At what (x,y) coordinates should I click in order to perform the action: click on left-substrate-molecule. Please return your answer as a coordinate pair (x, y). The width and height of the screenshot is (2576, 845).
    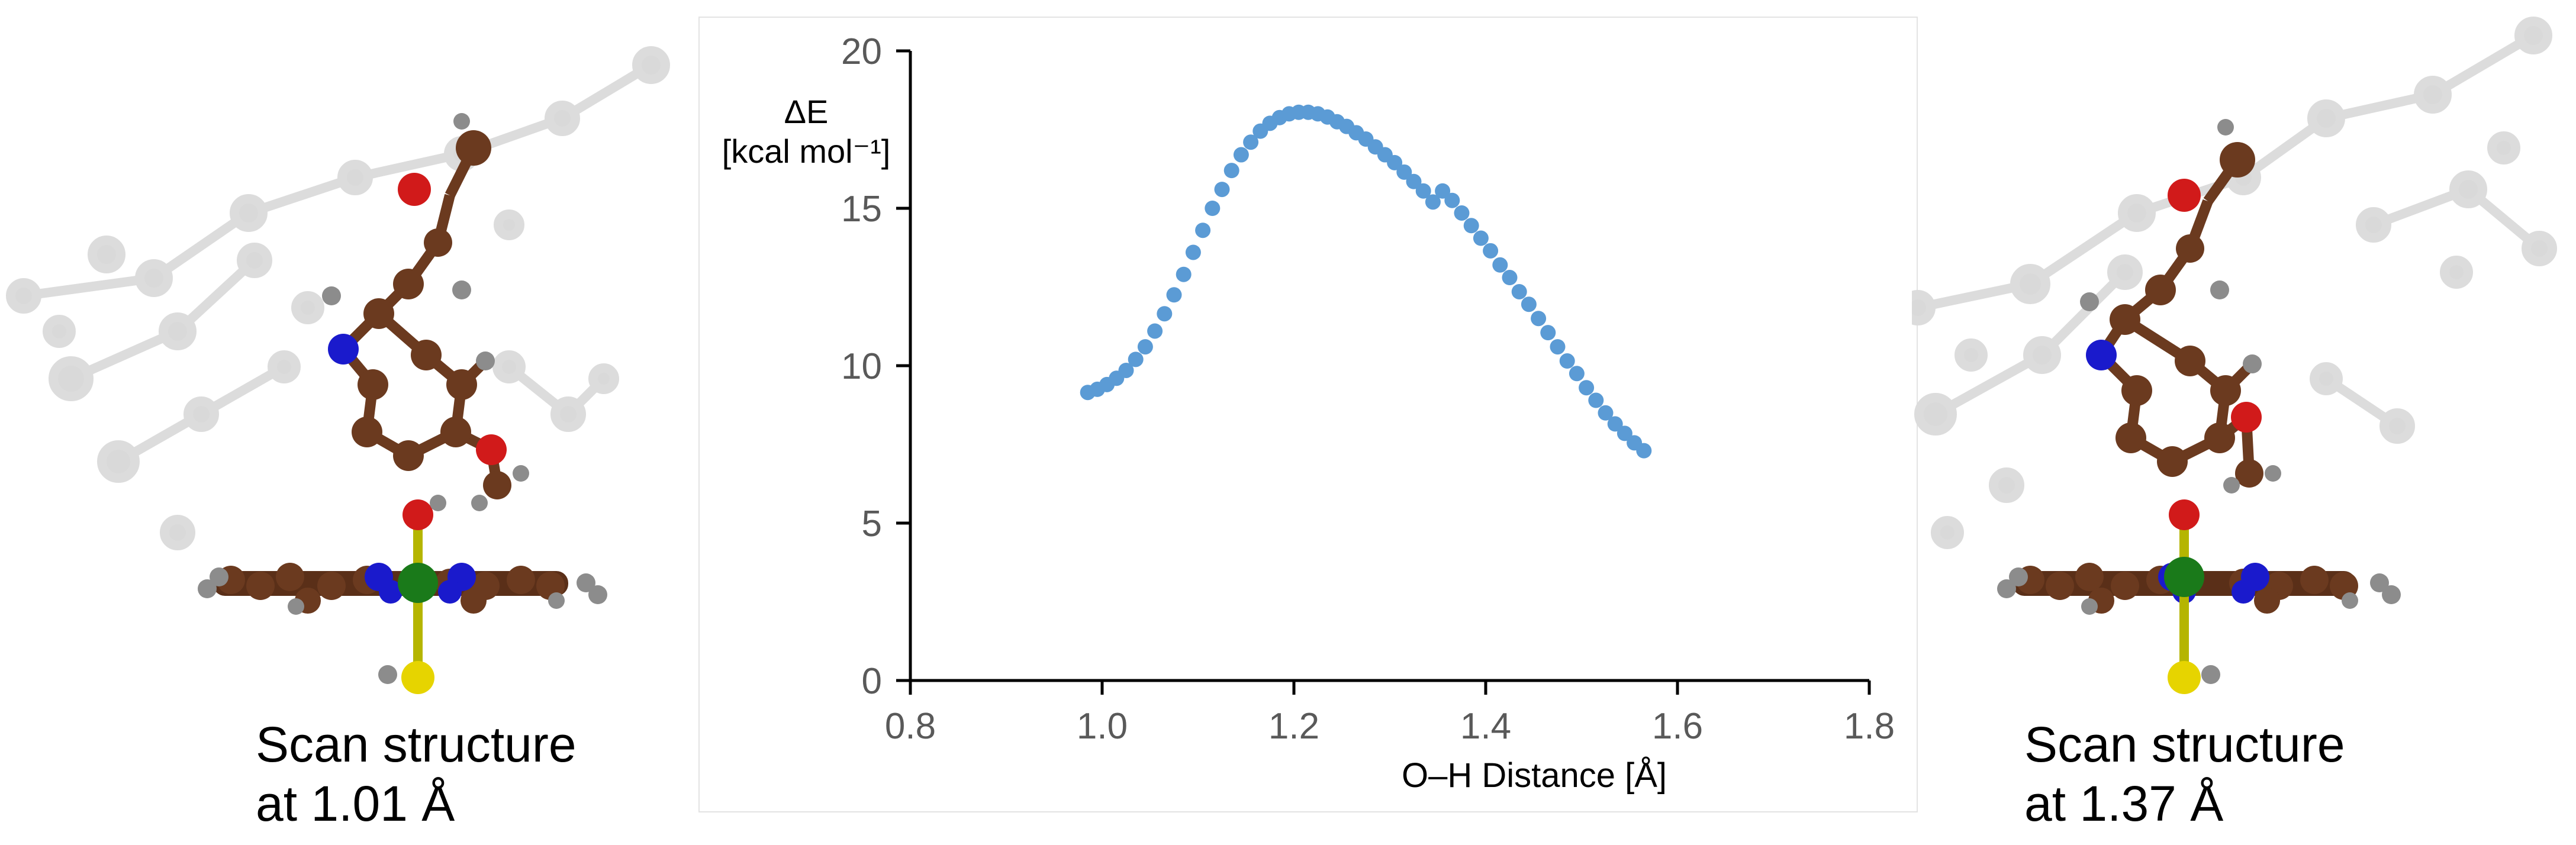
    Looking at the image, I should click on (425, 312).